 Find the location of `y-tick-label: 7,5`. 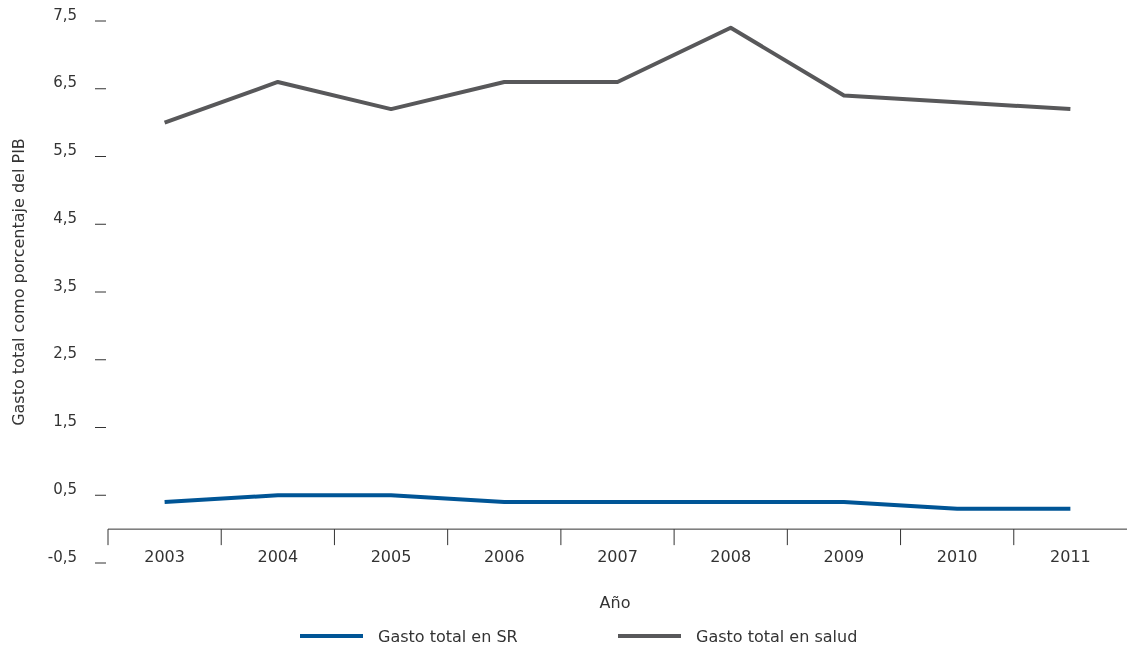

y-tick-label: 7,5 is located at coordinates (65, 14).